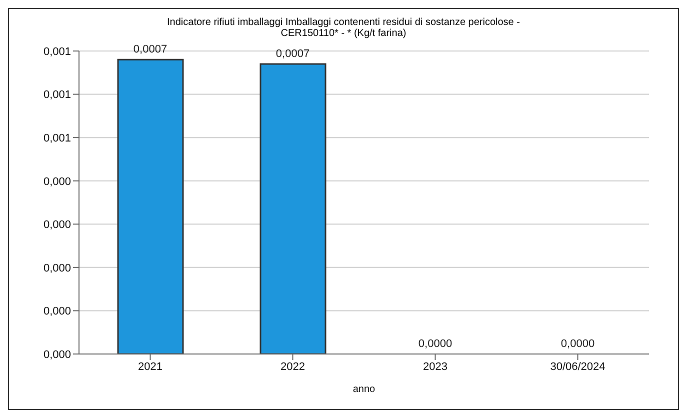  I want to click on chart-title: Indicatore rifiuti imballaggi Imballaggi contenenti residui di sostanze pericolose - CER150110* - * (Kg/t farina), so click(343, 28).